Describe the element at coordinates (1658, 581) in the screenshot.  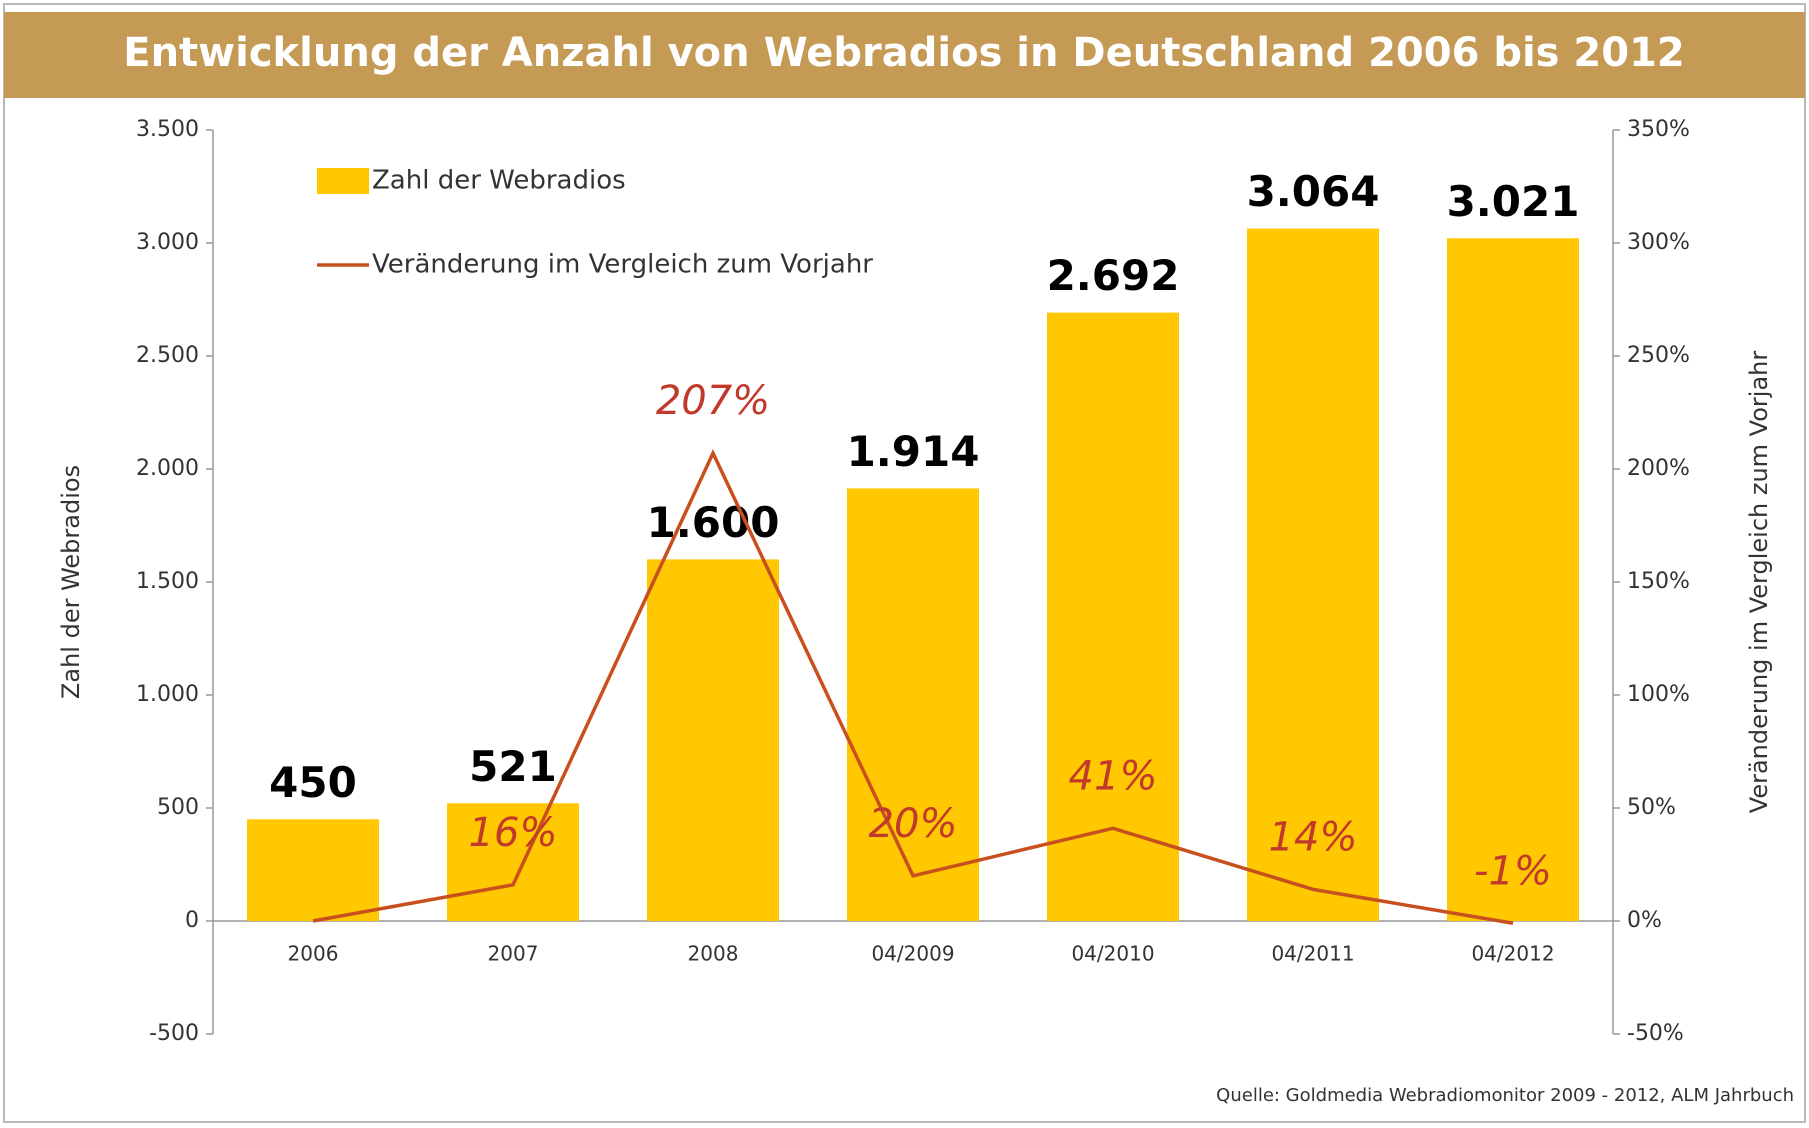
I see `y2-tick-label: 150%` at that location.